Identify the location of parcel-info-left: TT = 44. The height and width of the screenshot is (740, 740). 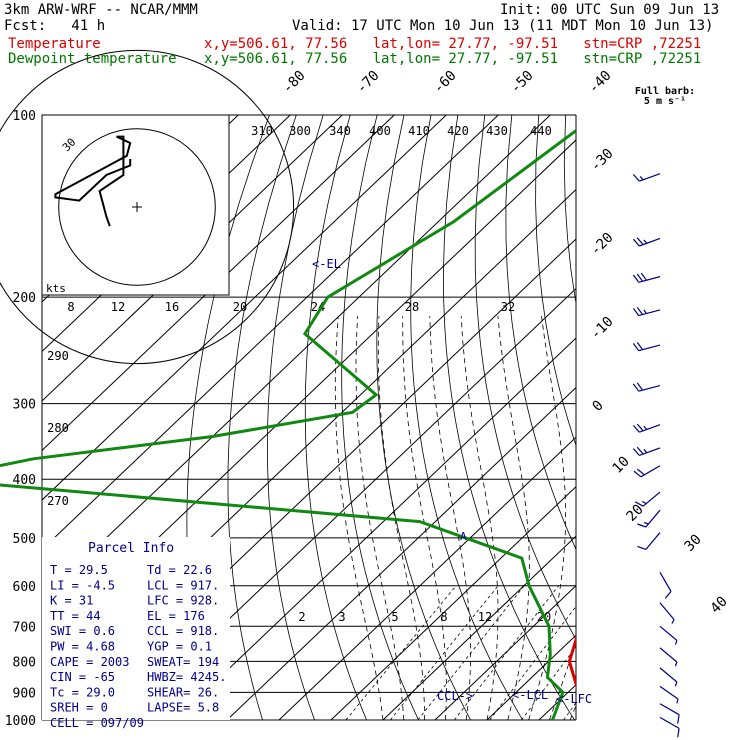
(75, 616).